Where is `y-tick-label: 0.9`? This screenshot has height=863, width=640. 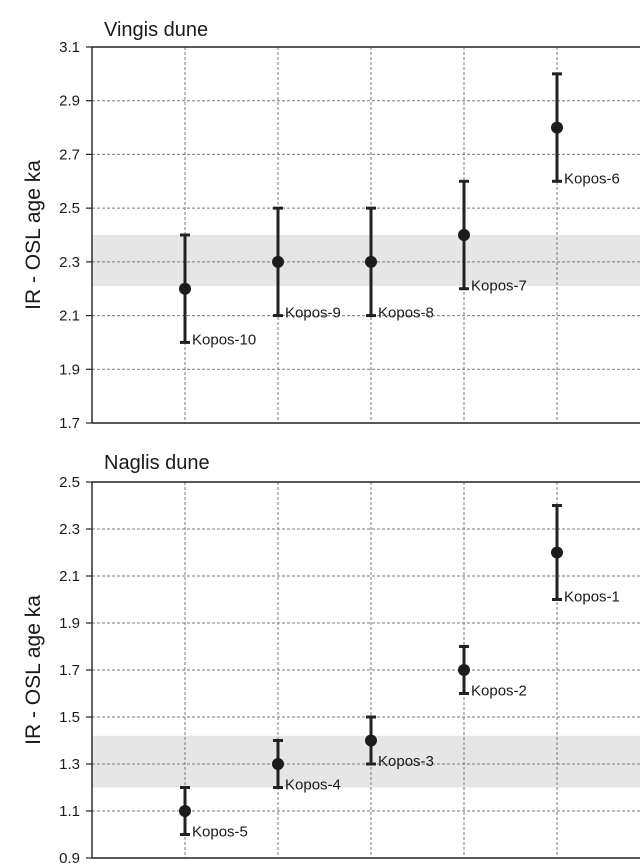 y-tick-label: 0.9 is located at coordinates (69, 856).